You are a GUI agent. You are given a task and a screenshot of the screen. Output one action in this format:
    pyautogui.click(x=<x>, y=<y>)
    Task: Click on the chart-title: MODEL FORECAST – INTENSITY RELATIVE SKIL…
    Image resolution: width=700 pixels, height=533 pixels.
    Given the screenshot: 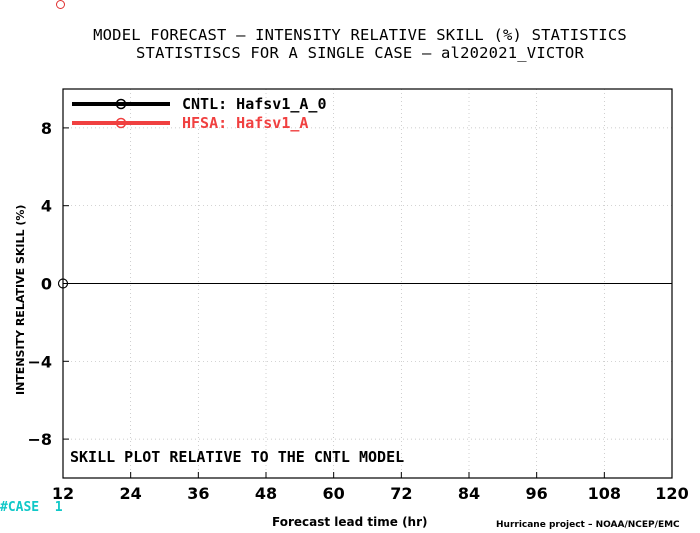 What is the action you would take?
    pyautogui.click(x=360, y=35)
    